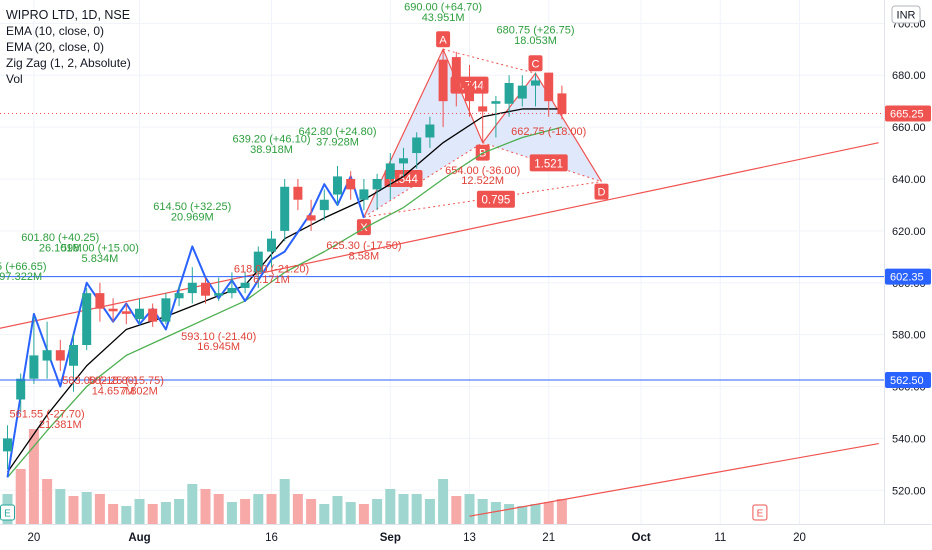 This screenshot has width=932, height=550. What do you see at coordinates (443, 18) in the screenshot?
I see `pivot-label: 43.951M` at bounding box center [443, 18].